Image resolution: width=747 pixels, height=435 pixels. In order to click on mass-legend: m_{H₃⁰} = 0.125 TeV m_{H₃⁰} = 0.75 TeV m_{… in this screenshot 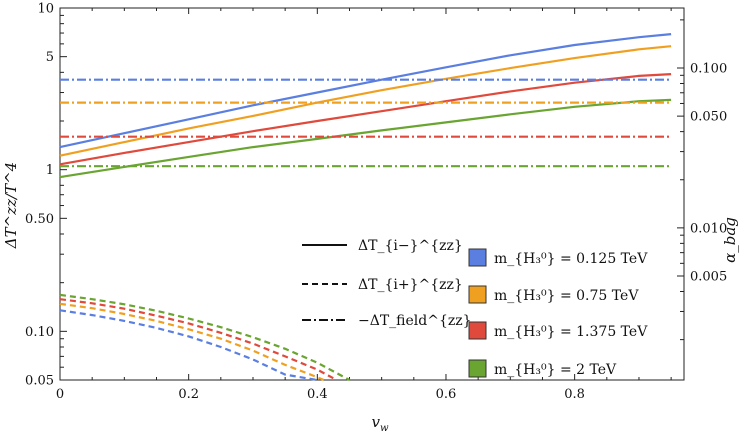, I will do `click(558, 313)`.